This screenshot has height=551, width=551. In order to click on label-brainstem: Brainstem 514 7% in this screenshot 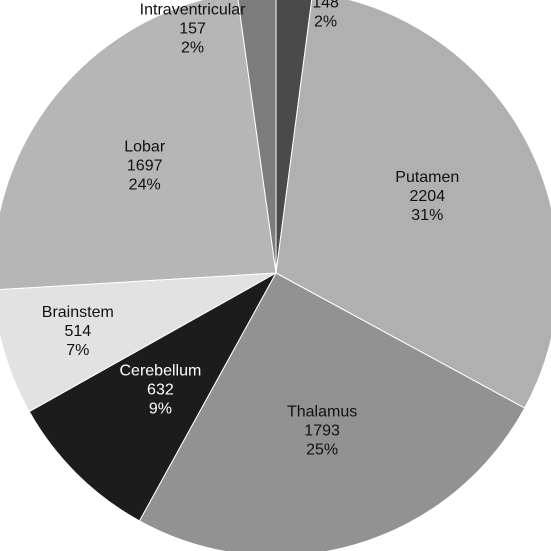, I will do `click(78, 331)`.